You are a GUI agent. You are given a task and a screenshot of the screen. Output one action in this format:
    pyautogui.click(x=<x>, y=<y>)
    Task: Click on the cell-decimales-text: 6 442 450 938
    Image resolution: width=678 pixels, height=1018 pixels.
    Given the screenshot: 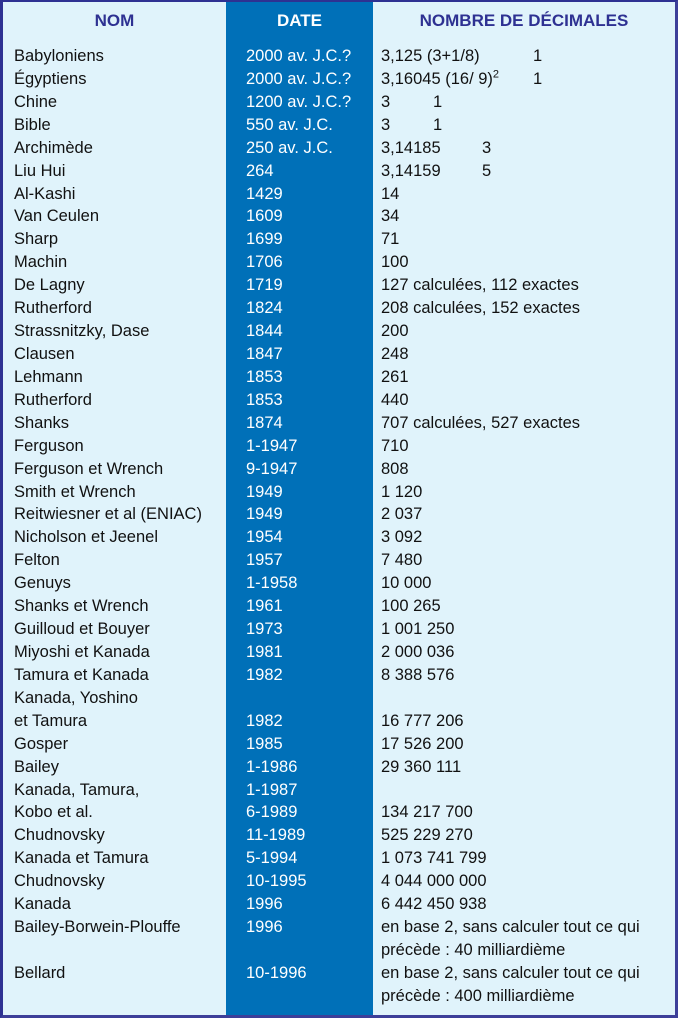 What is the action you would take?
    pyautogui.click(x=434, y=904)
    